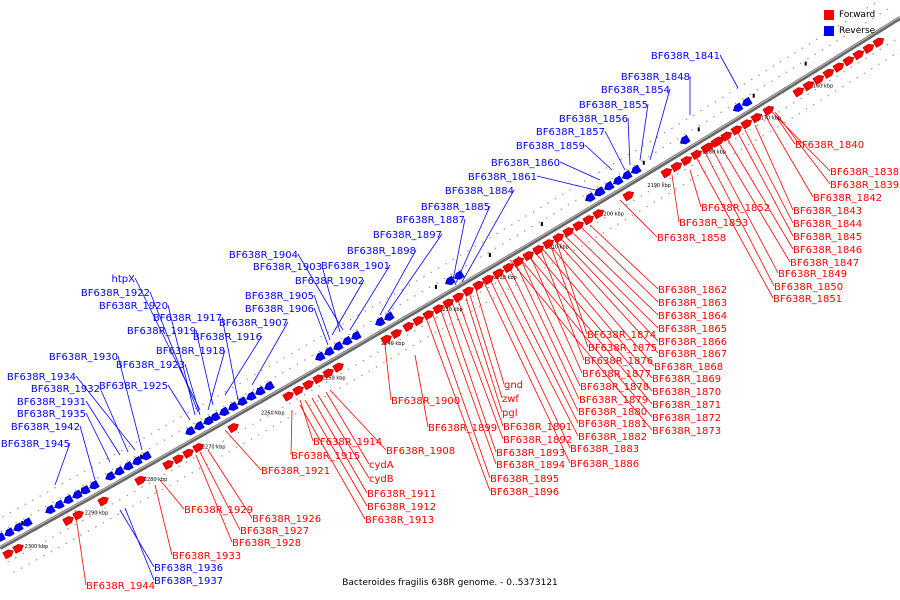 The width and height of the screenshot is (900, 600). I want to click on gene-label: BF638R_1903, so click(287, 267).